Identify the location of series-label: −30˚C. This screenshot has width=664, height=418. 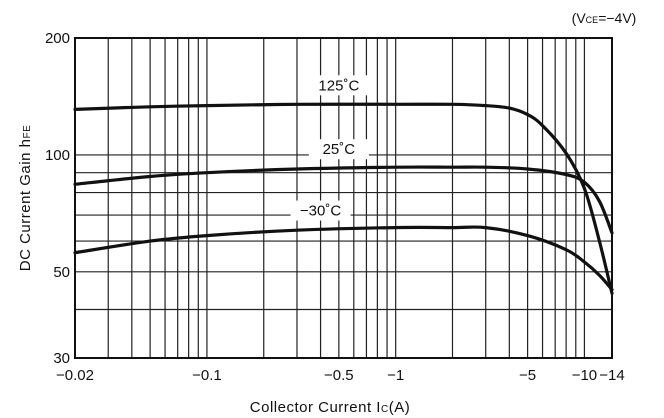
(320, 211).